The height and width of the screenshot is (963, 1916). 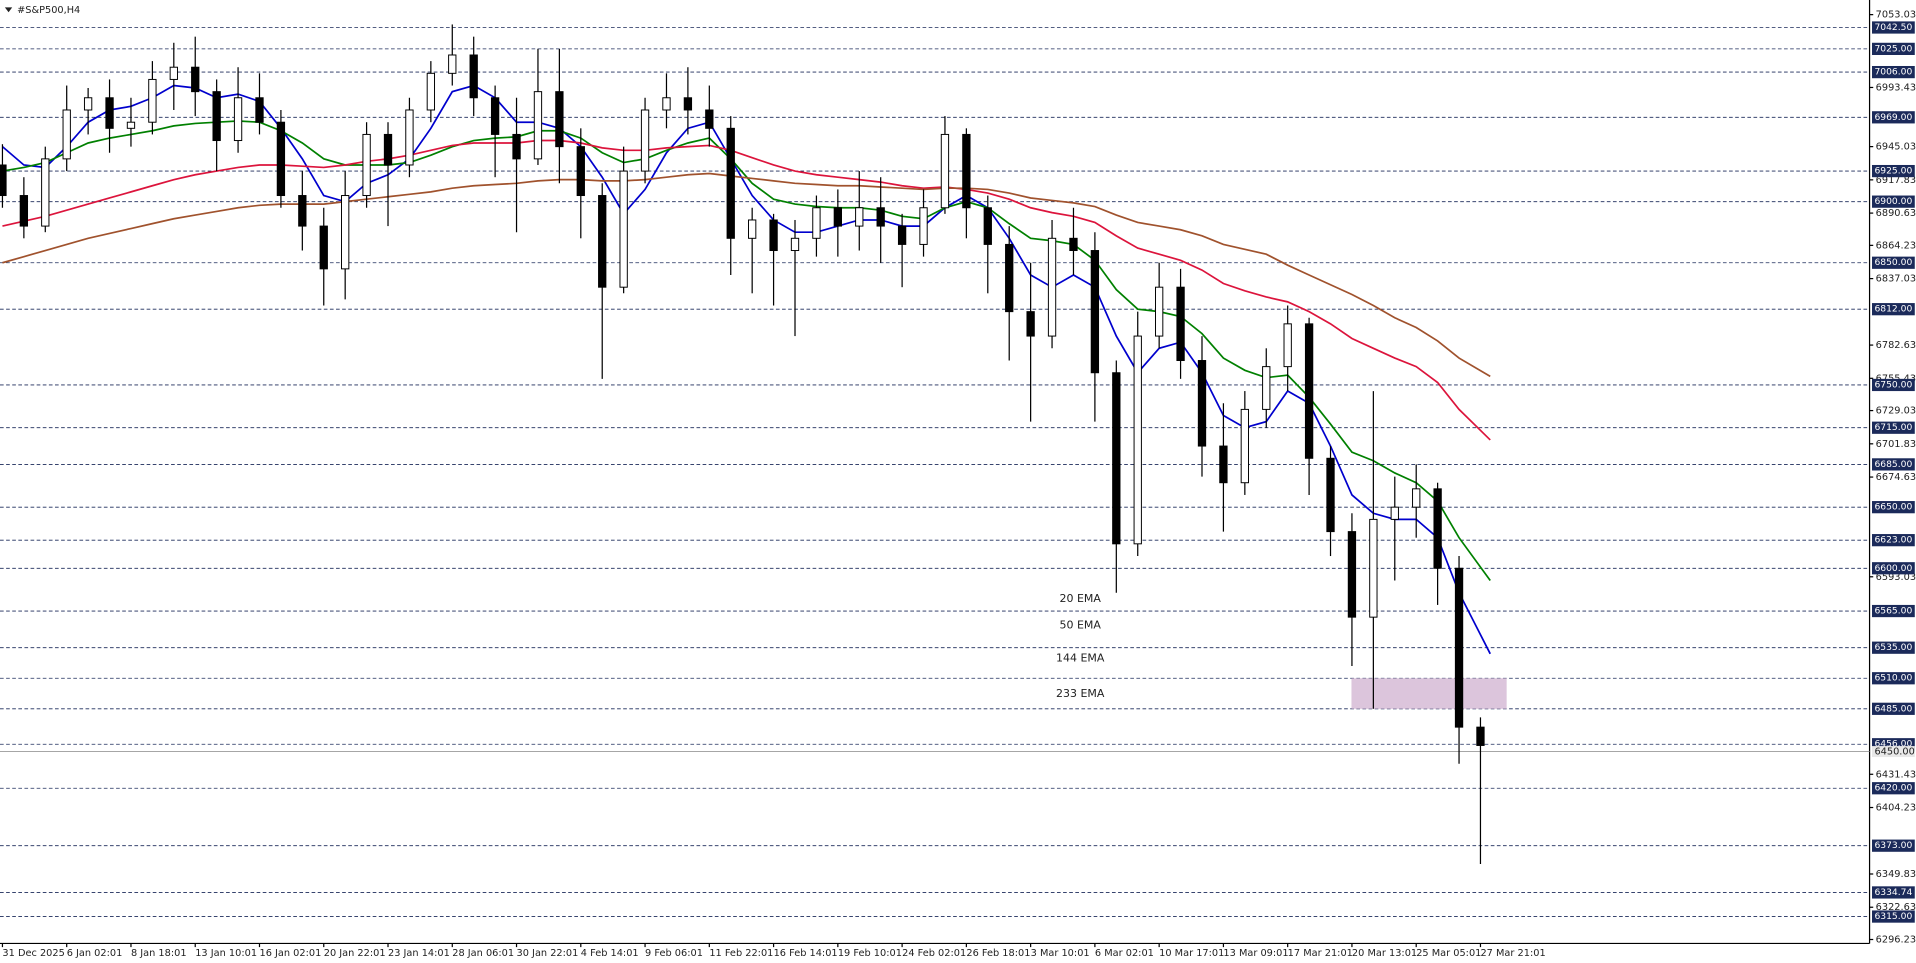 I want to click on ema-annotation: 144 EMA, so click(x=1080, y=658).